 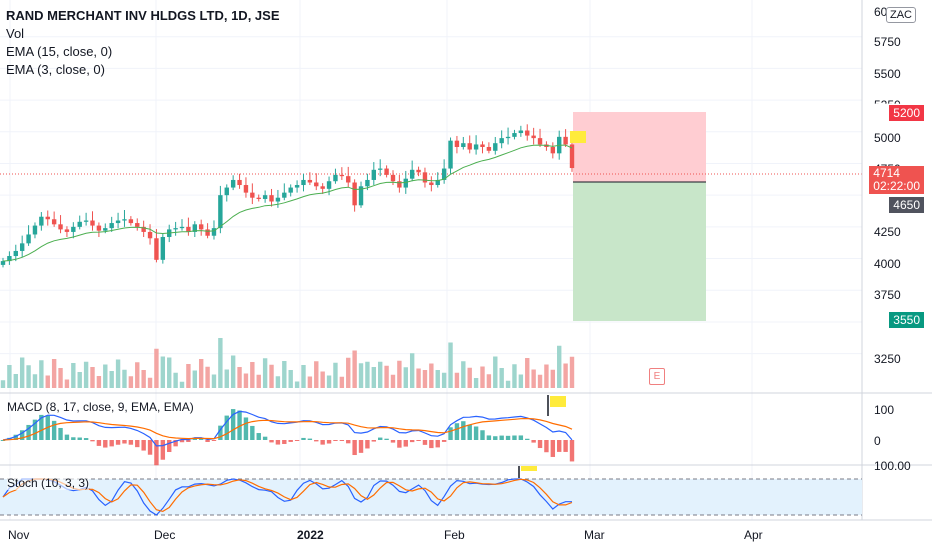 I want to click on price-tick: 5000, so click(x=887, y=138).